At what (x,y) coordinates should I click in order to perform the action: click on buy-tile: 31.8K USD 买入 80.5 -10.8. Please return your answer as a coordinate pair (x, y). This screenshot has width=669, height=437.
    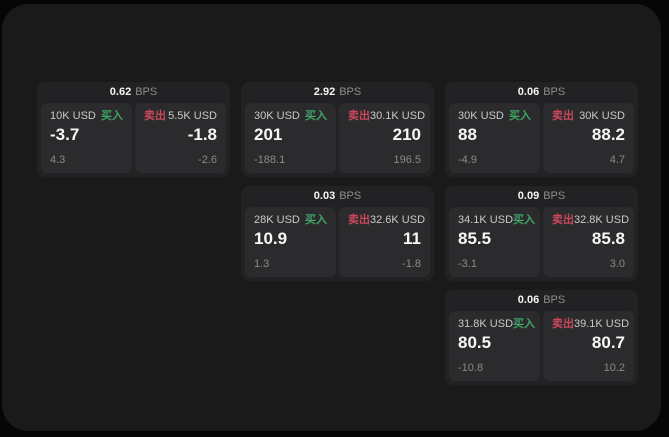
    Looking at the image, I should click on (494, 346).